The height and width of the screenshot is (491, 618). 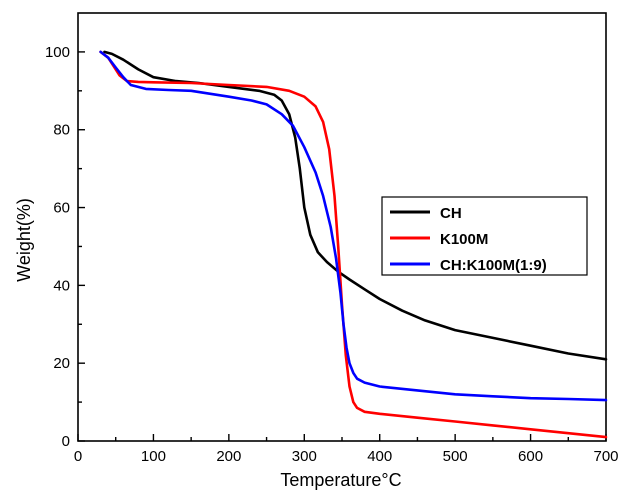 What do you see at coordinates (61, 285) in the screenshot?
I see `y-tick-label: 40` at bounding box center [61, 285].